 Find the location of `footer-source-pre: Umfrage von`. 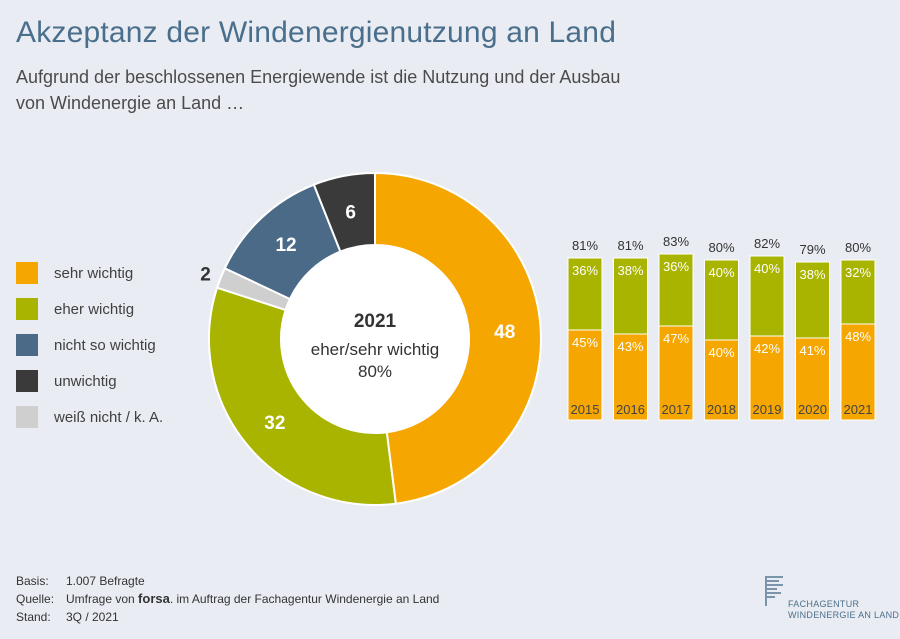

footer-source-pre: Umfrage von is located at coordinates (100, 599).